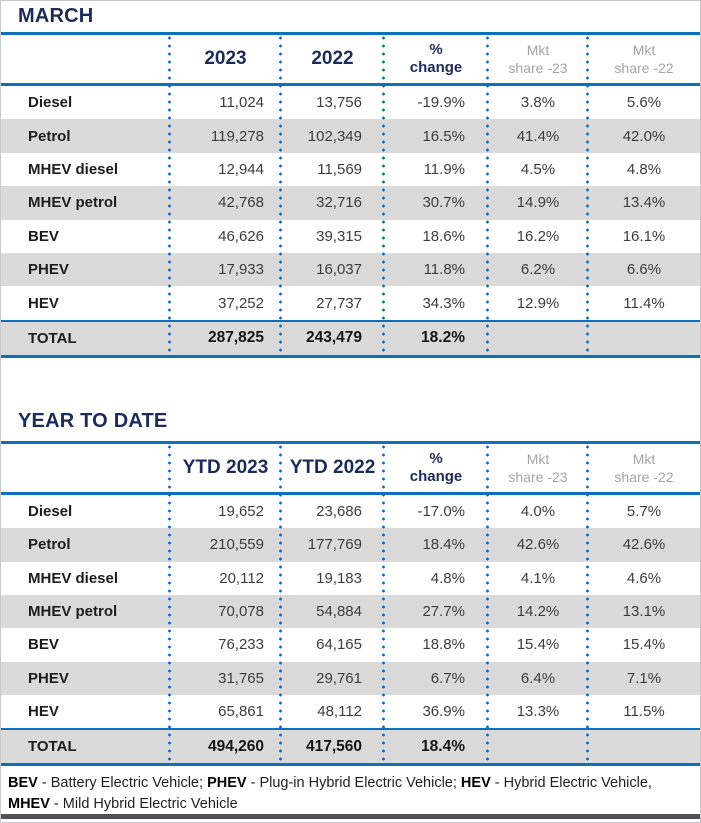  I want to click on pct-change: -19.9%, so click(441, 103).